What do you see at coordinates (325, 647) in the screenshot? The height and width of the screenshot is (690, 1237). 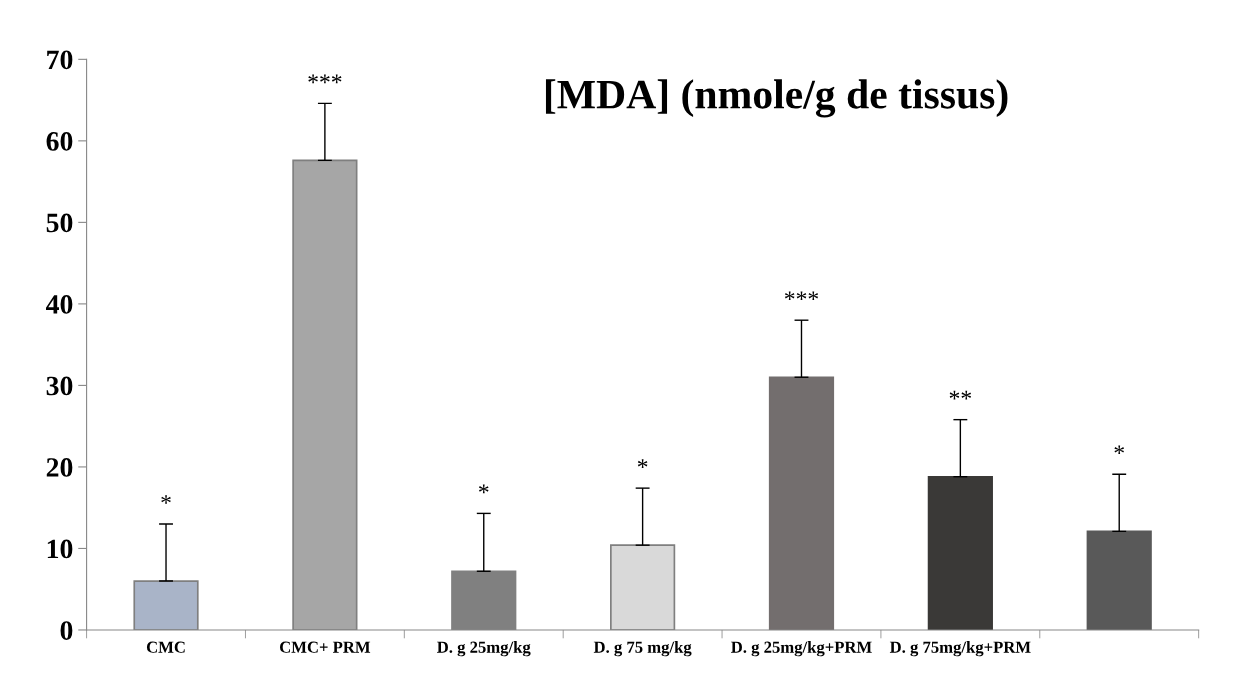 I see `x-tick-label: CMC+ PRM` at bounding box center [325, 647].